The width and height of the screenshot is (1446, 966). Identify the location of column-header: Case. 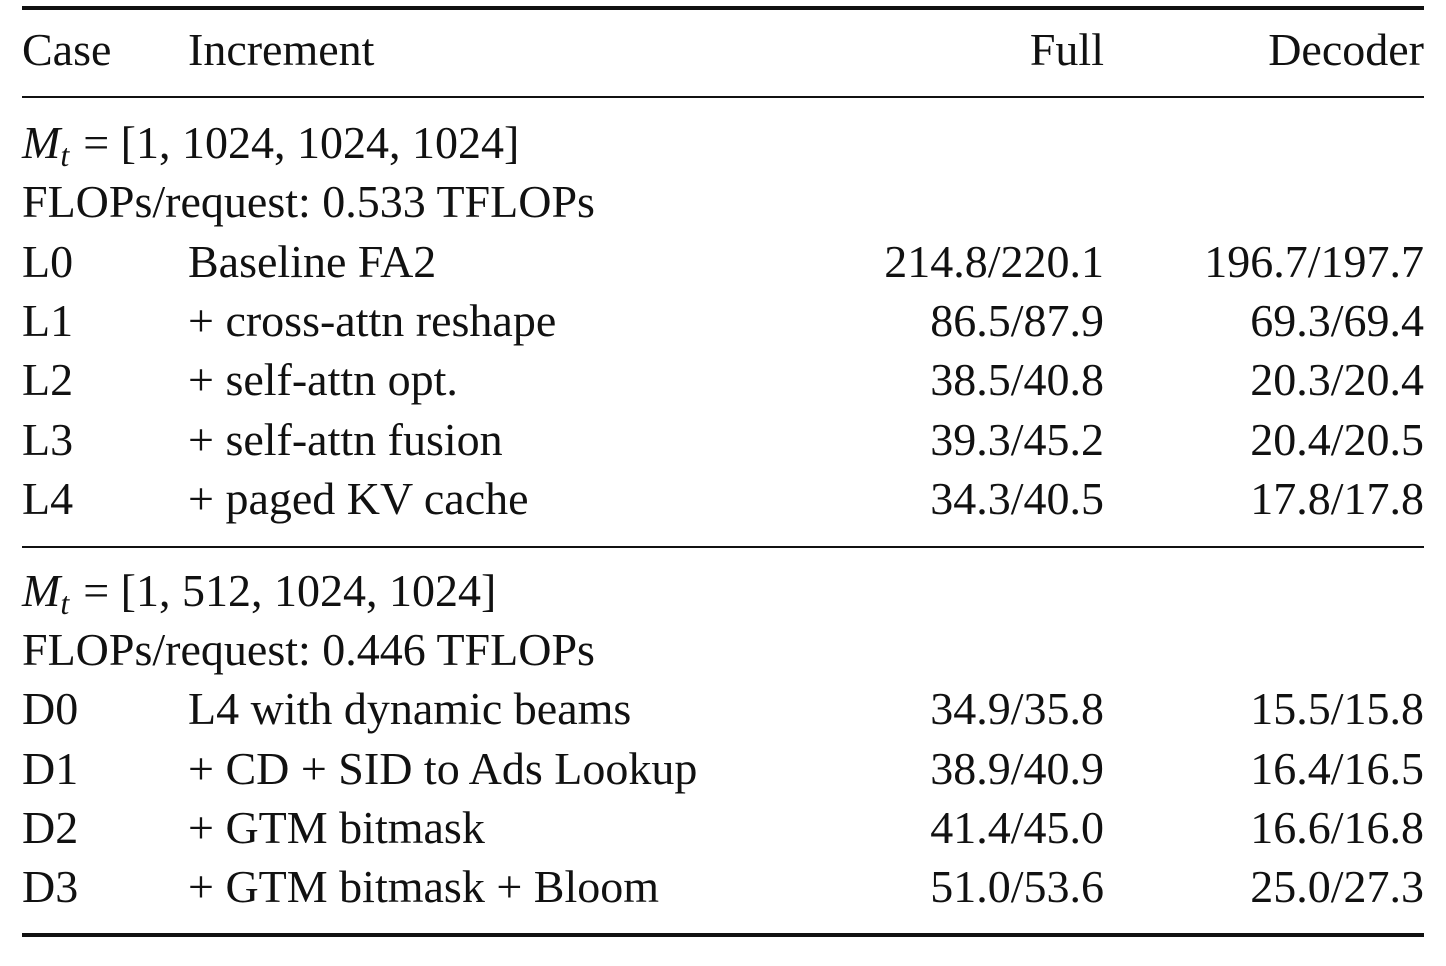
(67, 49).